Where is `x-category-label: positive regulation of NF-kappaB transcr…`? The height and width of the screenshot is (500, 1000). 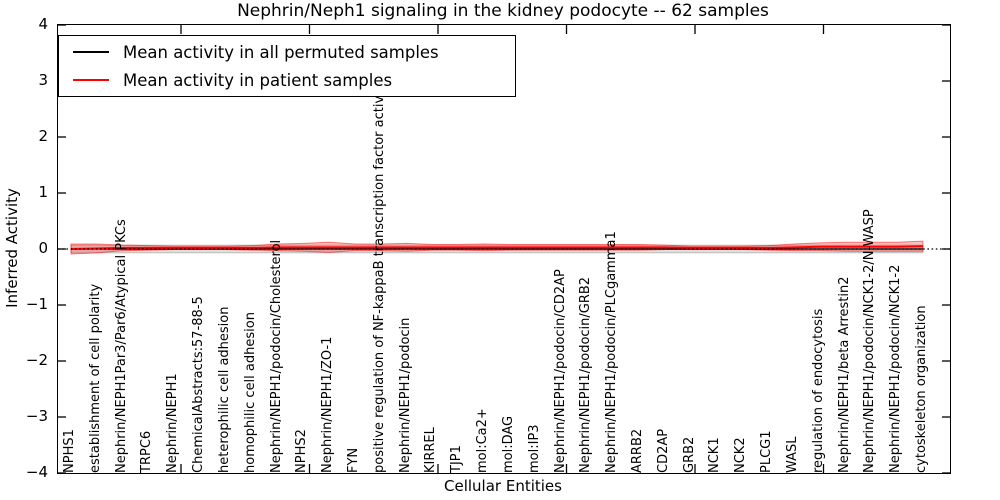 x-category-label: positive regulation of NF-kappaB transcr… is located at coordinates (379, 276).